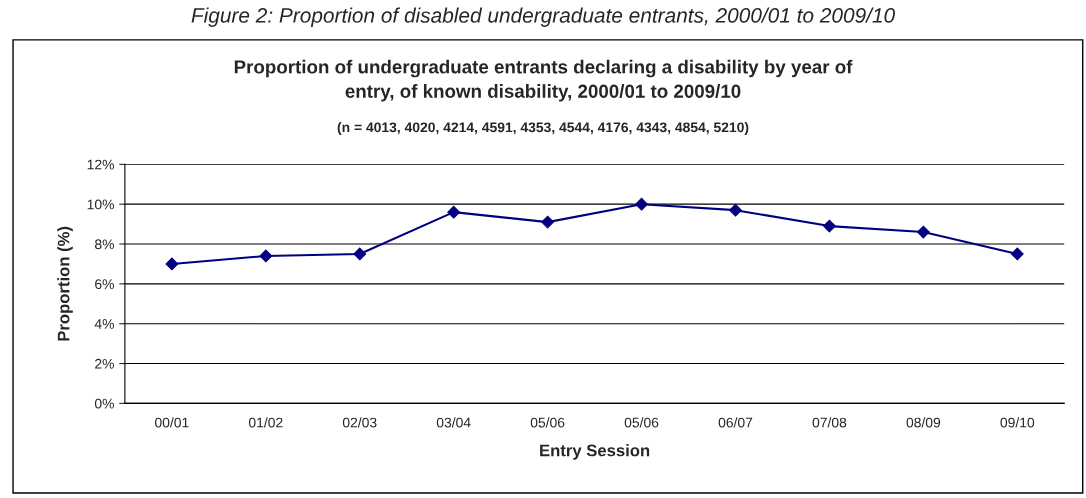 This screenshot has width=1086, height=498. I want to click on y-tick-label: 12%, so click(100, 164).